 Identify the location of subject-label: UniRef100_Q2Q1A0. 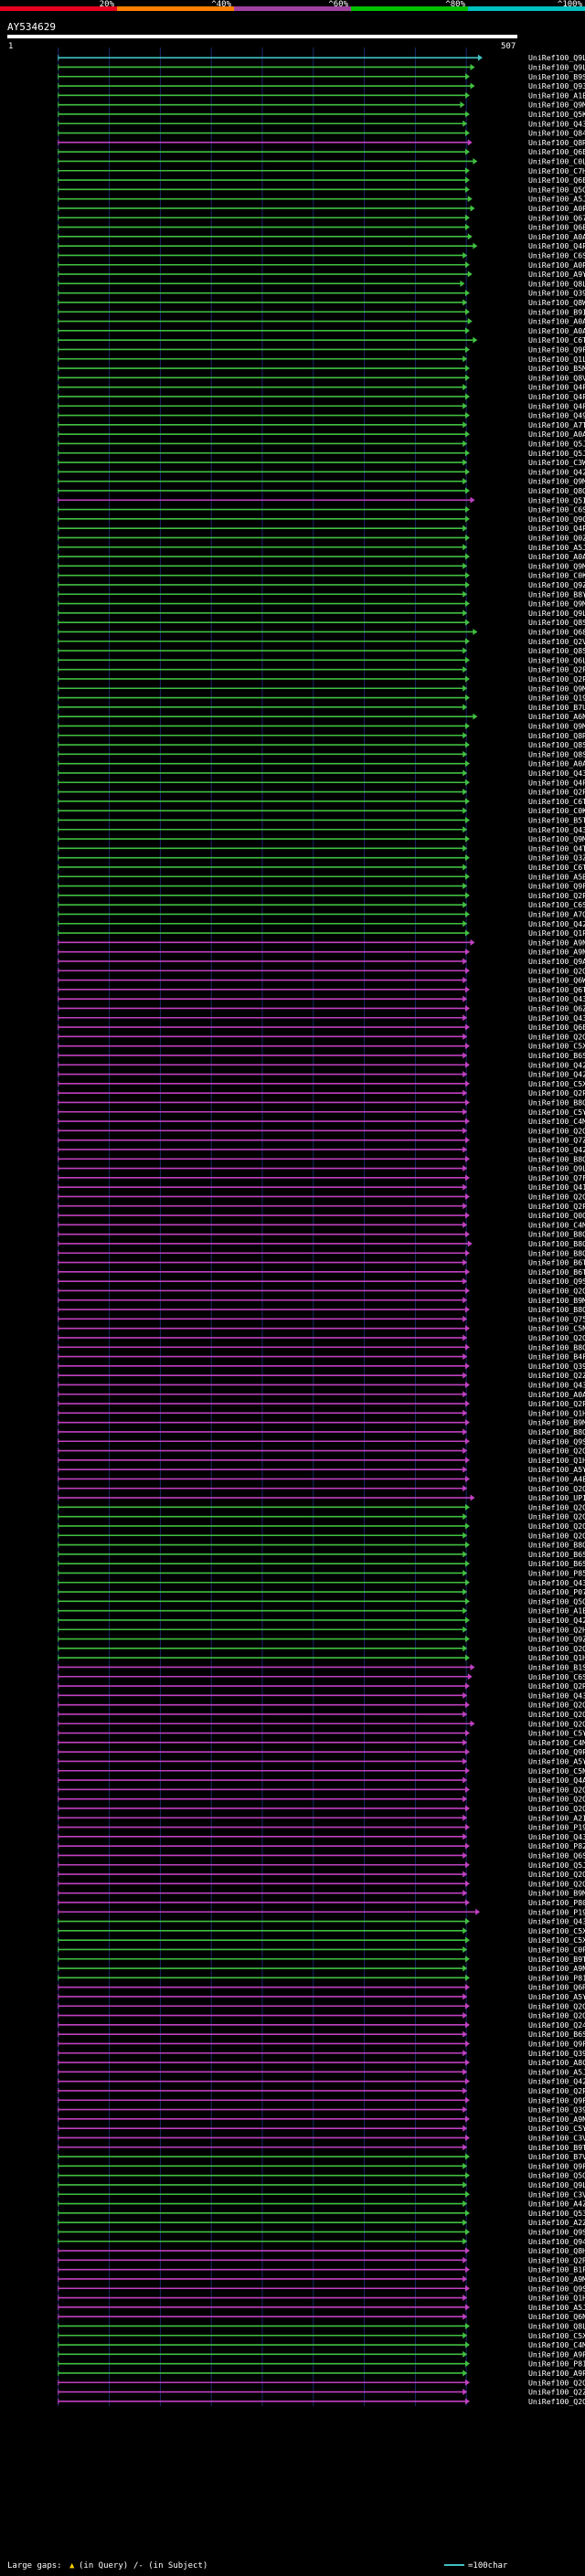
(557, 2401).